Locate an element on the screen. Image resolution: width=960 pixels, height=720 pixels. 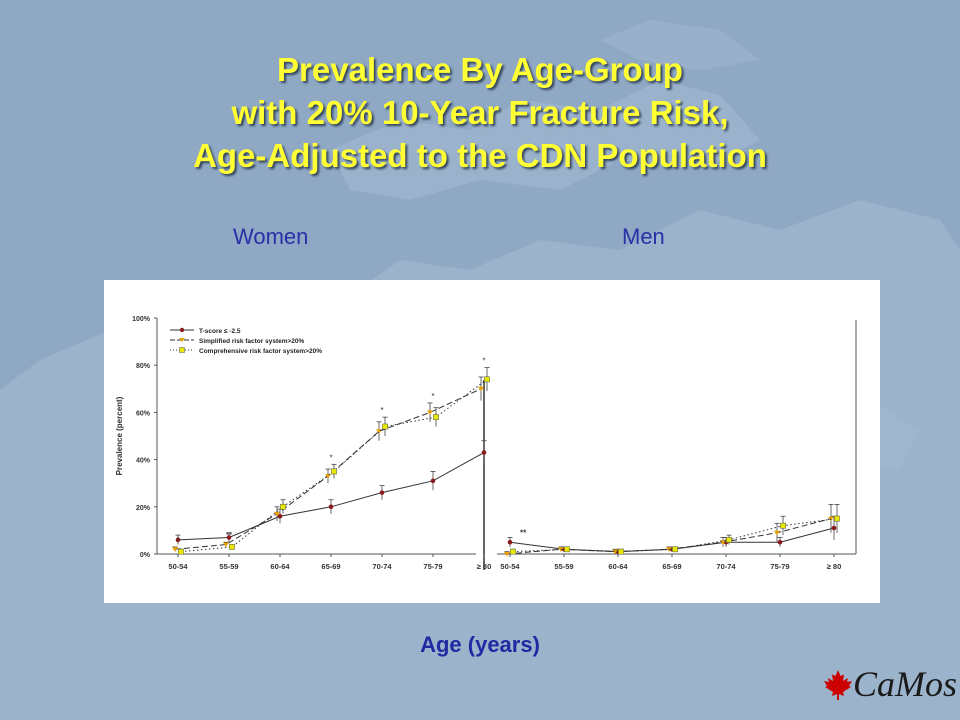
maple-leaf-icon is located at coordinates (838, 685).